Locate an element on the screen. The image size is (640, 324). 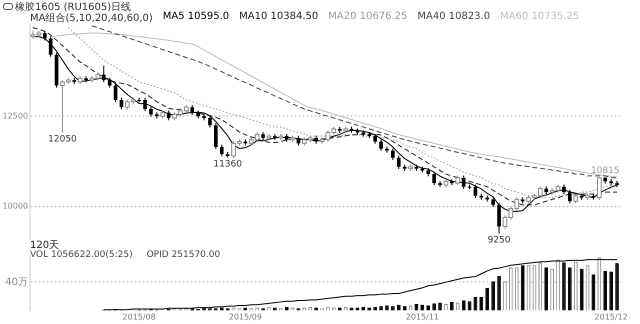
y-tick-label: 12500 is located at coordinates (15, 115).